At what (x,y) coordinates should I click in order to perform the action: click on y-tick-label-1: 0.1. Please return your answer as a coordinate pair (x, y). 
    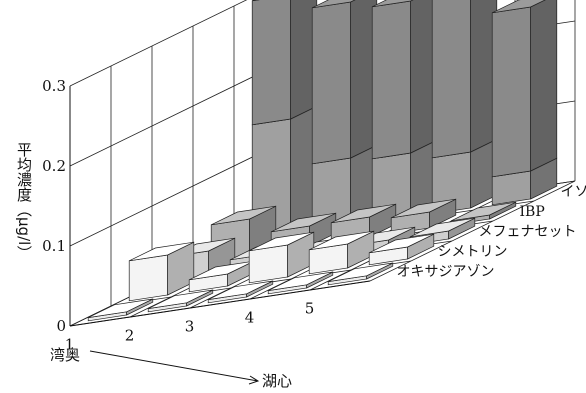
    Looking at the image, I should click on (54, 246).